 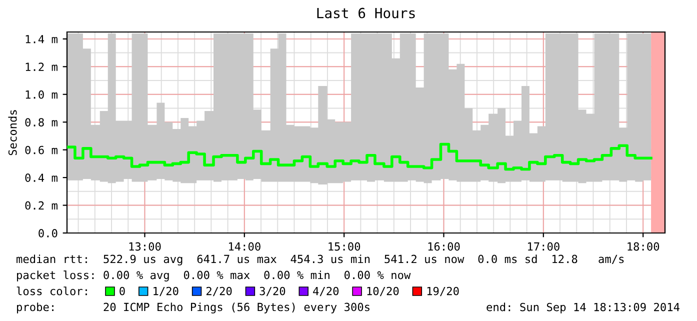 I want to click on x-tick-label: 14:00, so click(x=244, y=246).